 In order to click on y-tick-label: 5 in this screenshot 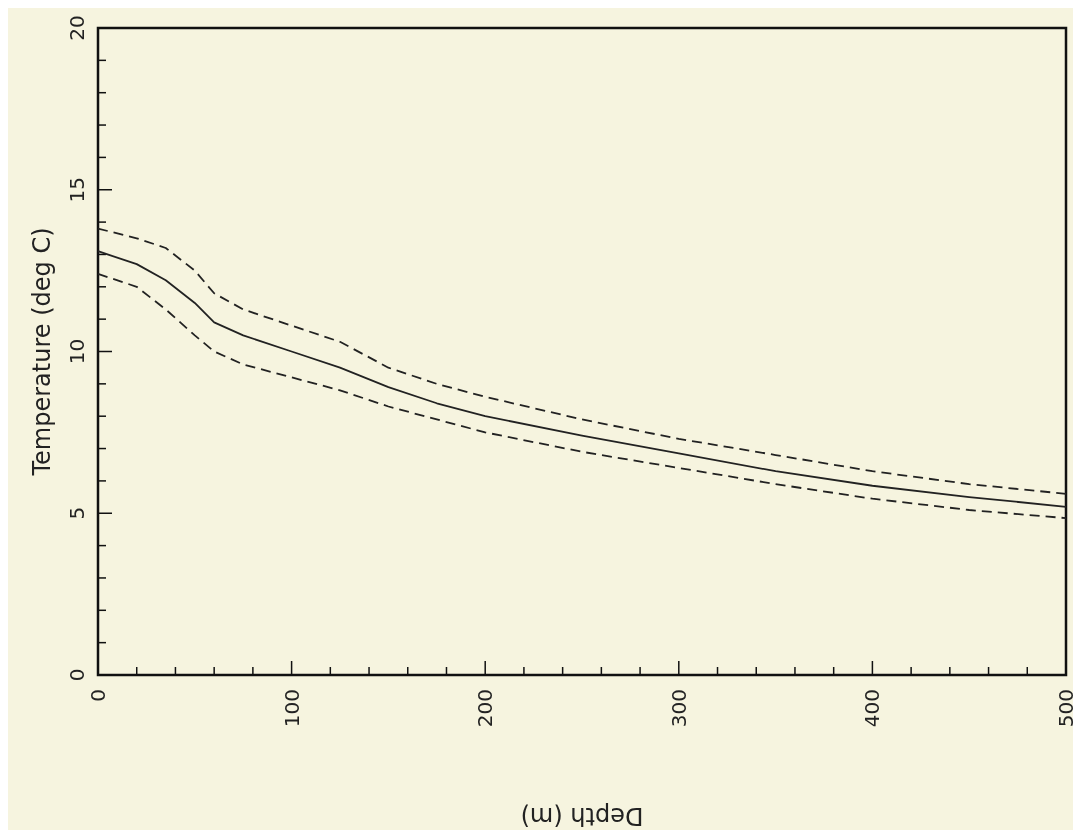, I will do `click(77, 513)`.